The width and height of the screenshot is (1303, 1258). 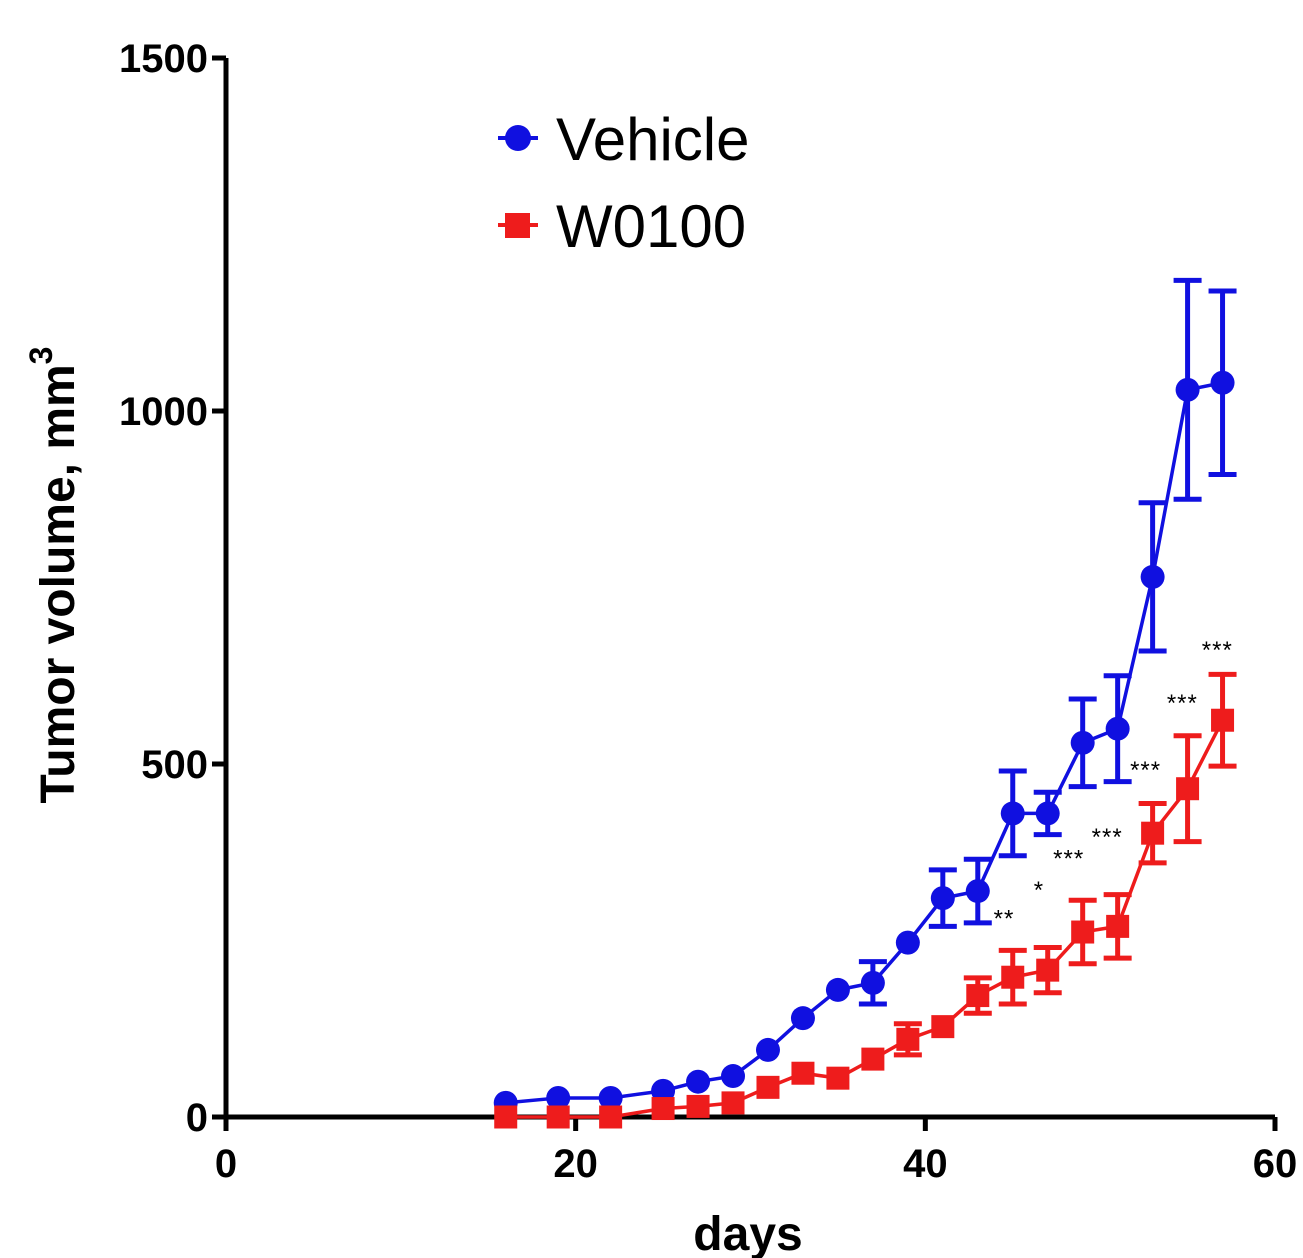 What do you see at coordinates (41, 356) in the screenshot?
I see `y-axis-title-superscript: 3` at bounding box center [41, 356].